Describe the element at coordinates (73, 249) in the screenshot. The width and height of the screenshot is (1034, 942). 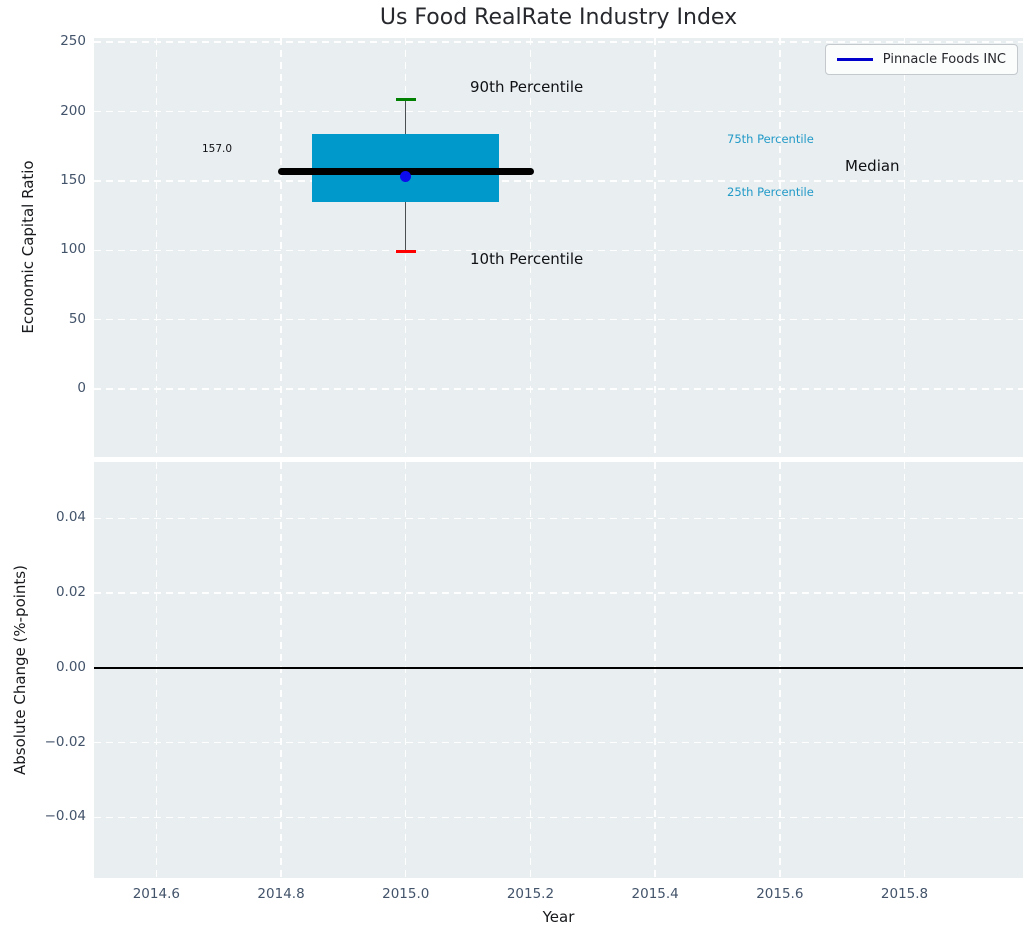
I see `y-tick-label: 100` at that location.